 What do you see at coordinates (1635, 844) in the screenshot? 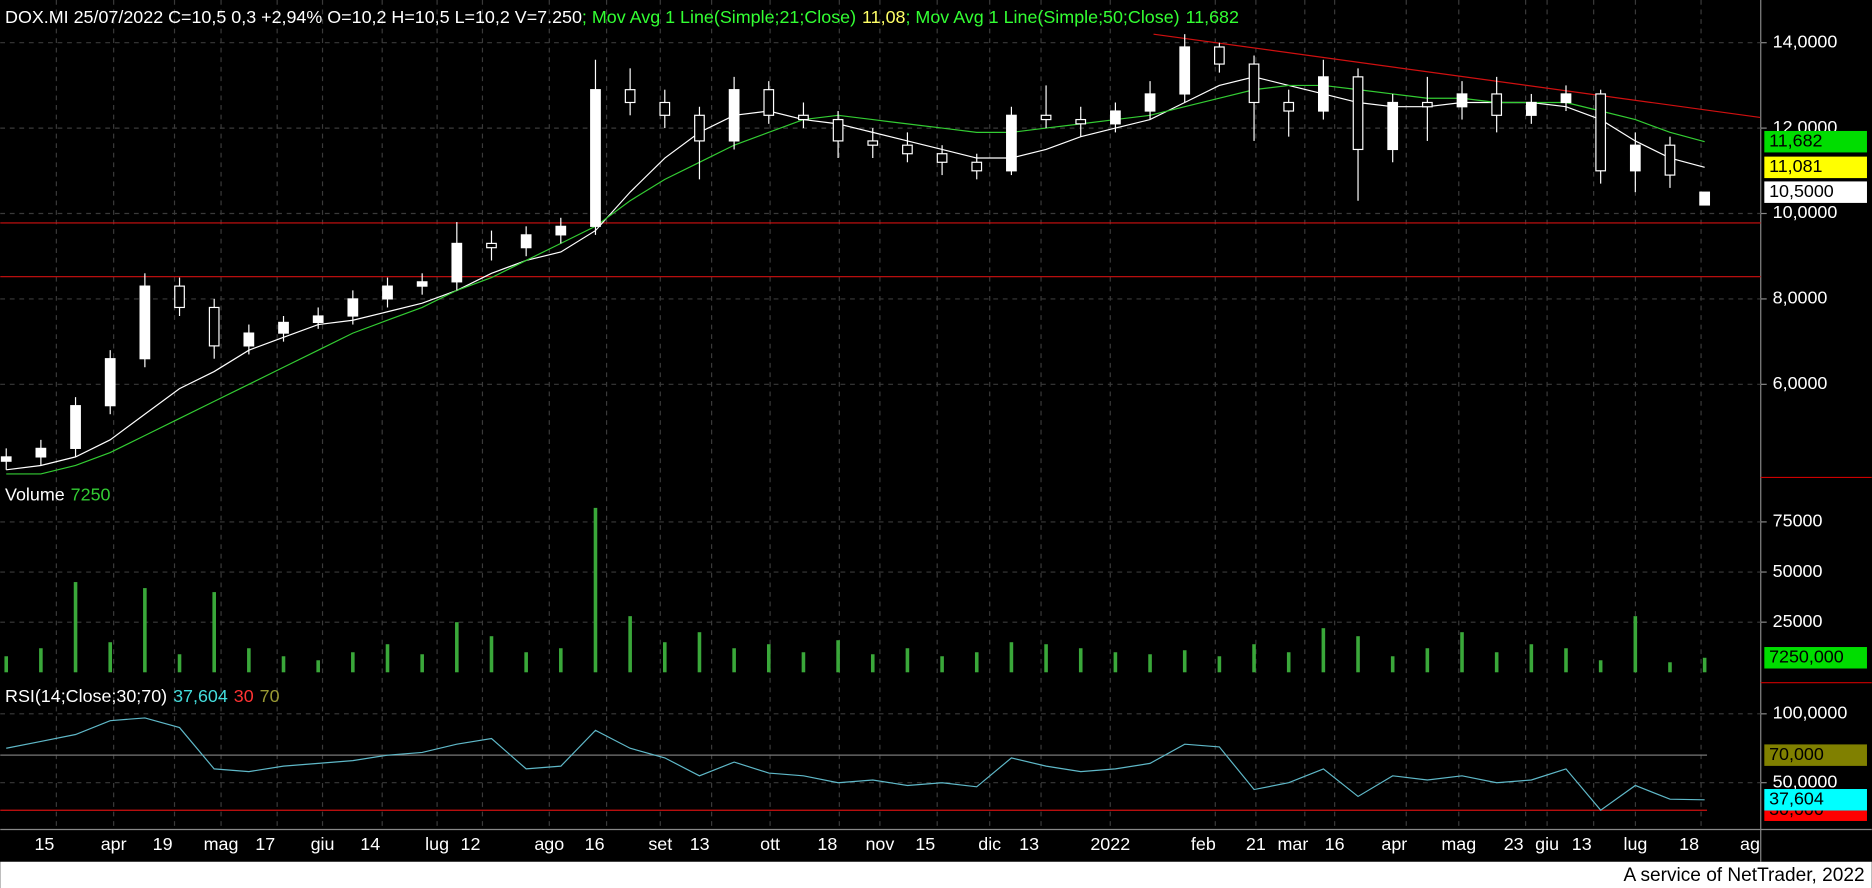
I see `x-tick-label: lug` at bounding box center [1635, 844].